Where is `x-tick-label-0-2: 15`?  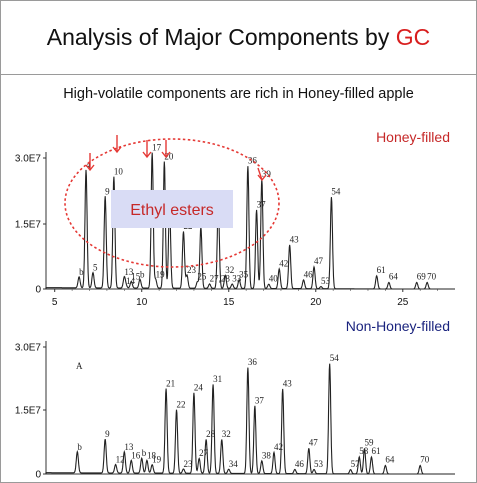
x-tick-label-0-2: 15 is located at coordinates (229, 302).